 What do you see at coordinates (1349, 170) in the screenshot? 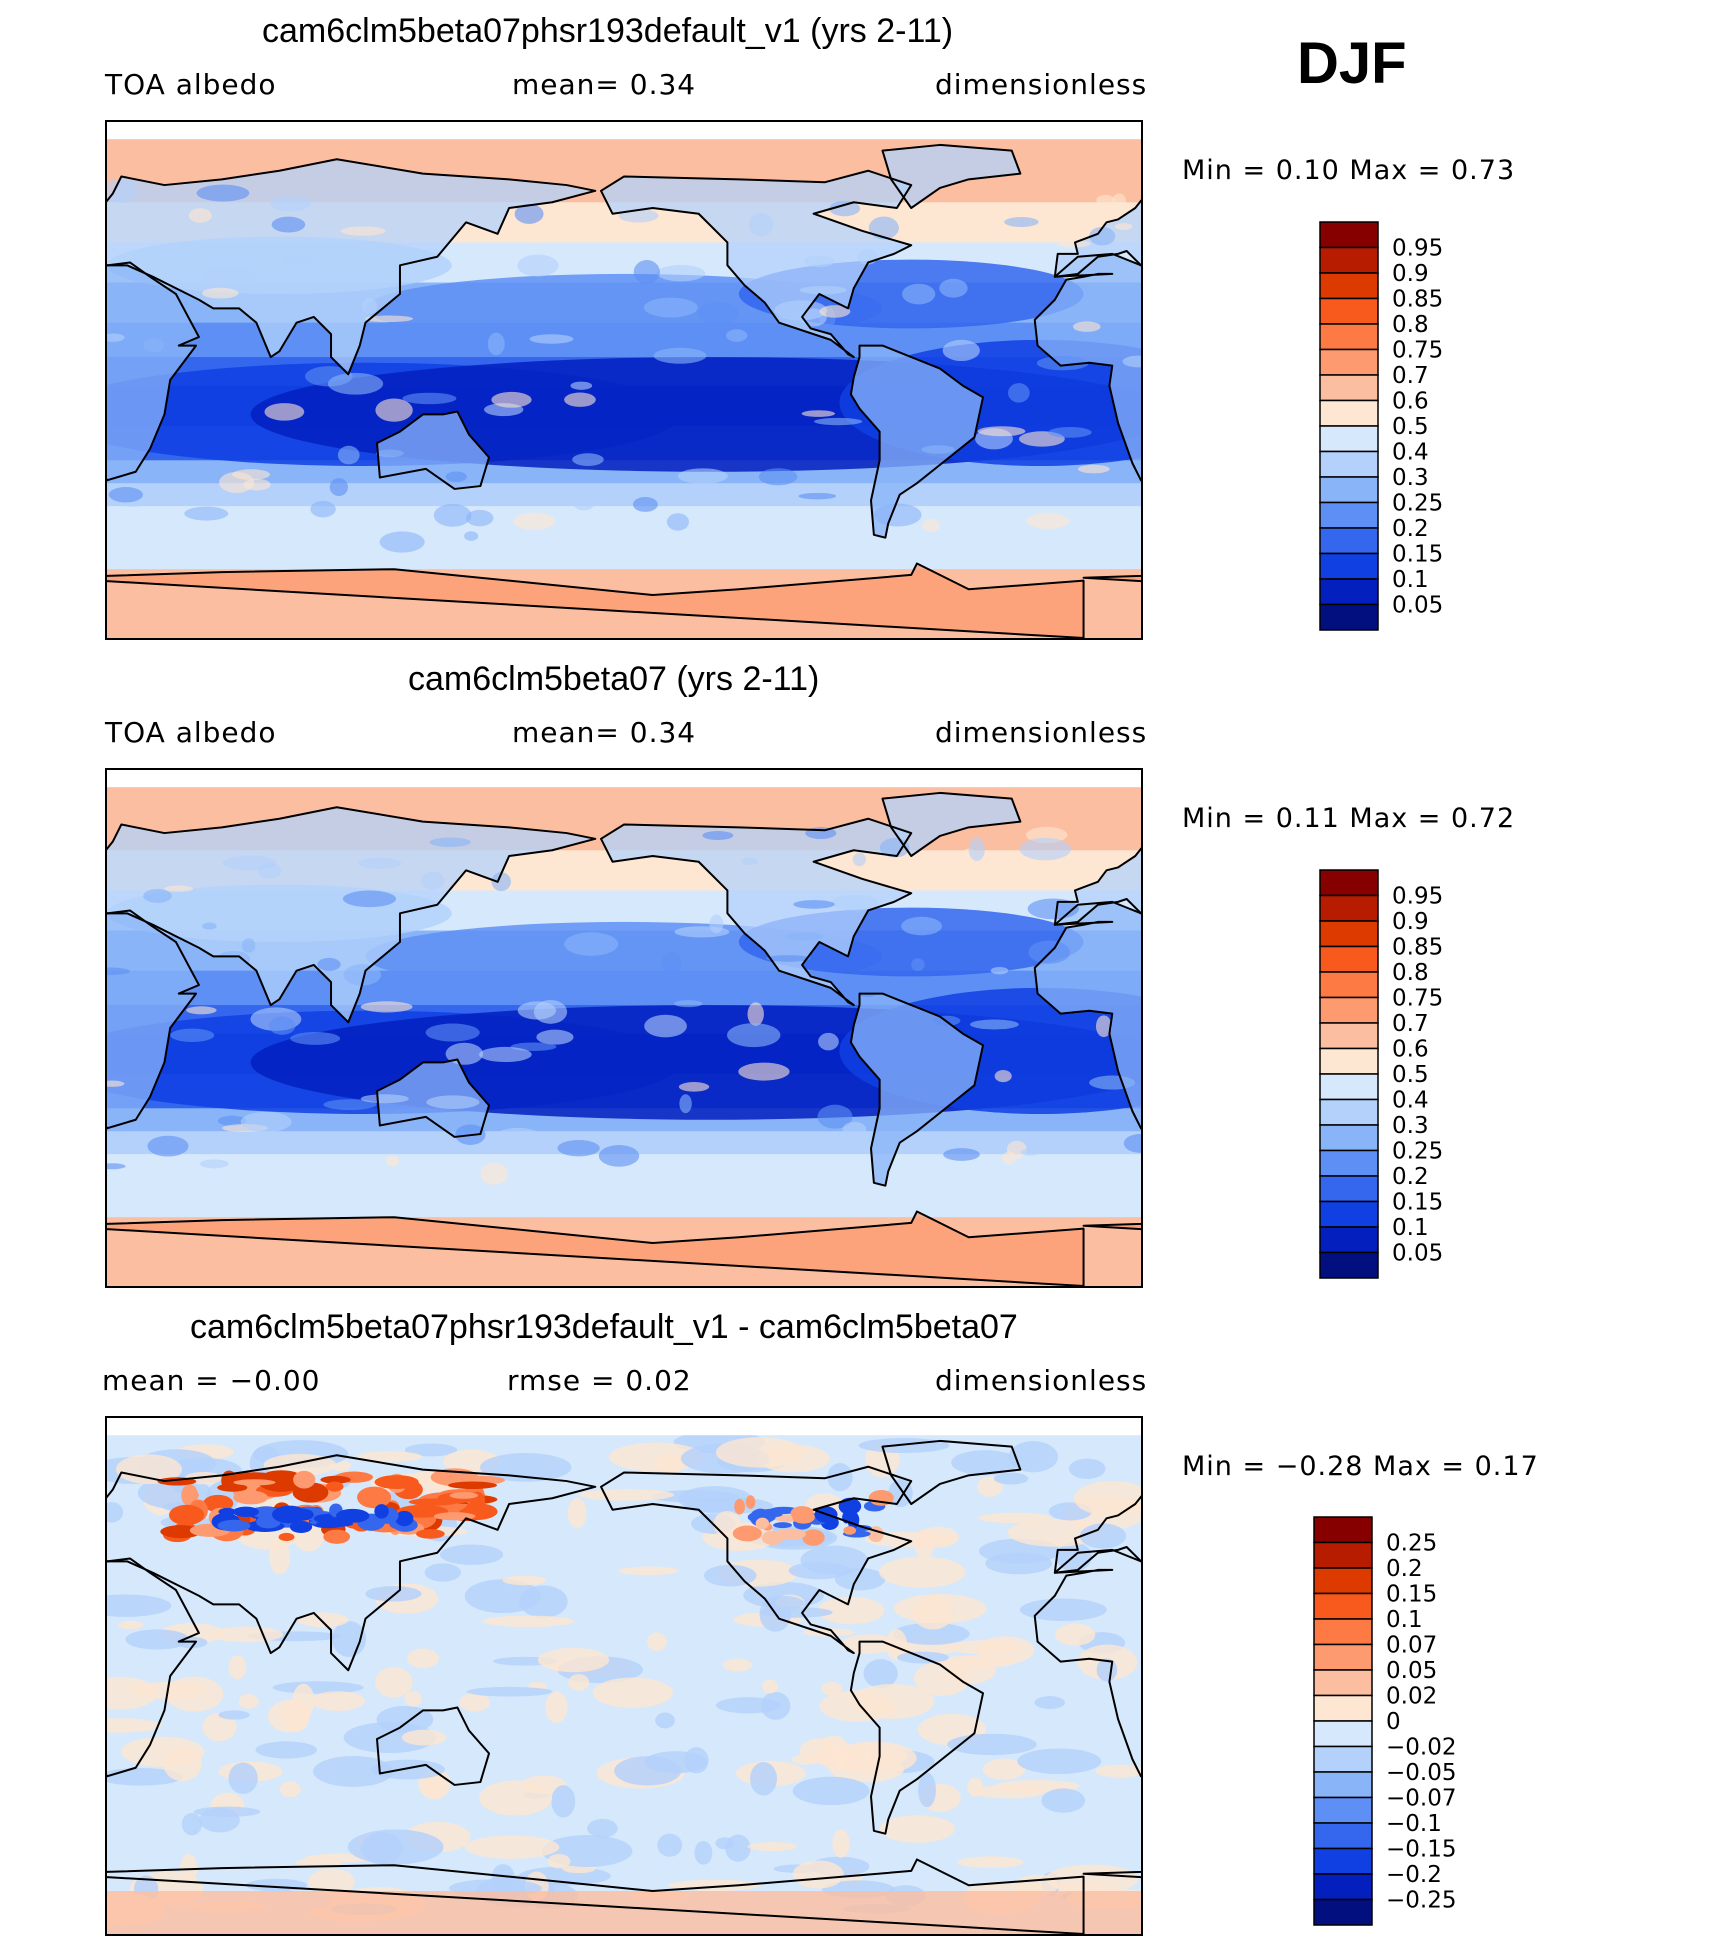
I see `panel1-minmax: Min = 0.10 Max = 0.73` at bounding box center [1349, 170].